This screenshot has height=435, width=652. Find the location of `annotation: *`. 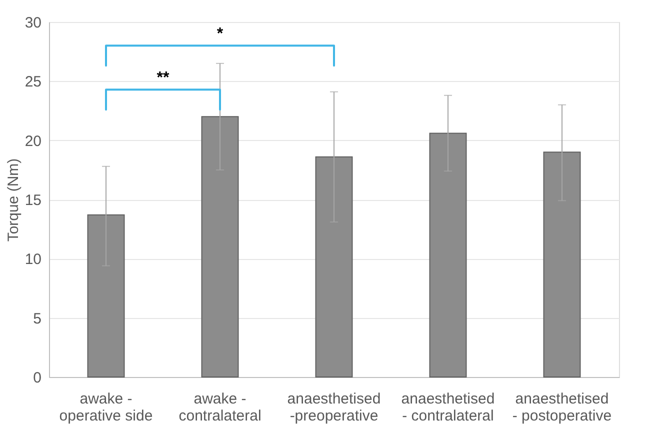

annotation: * is located at coordinates (220, 34).